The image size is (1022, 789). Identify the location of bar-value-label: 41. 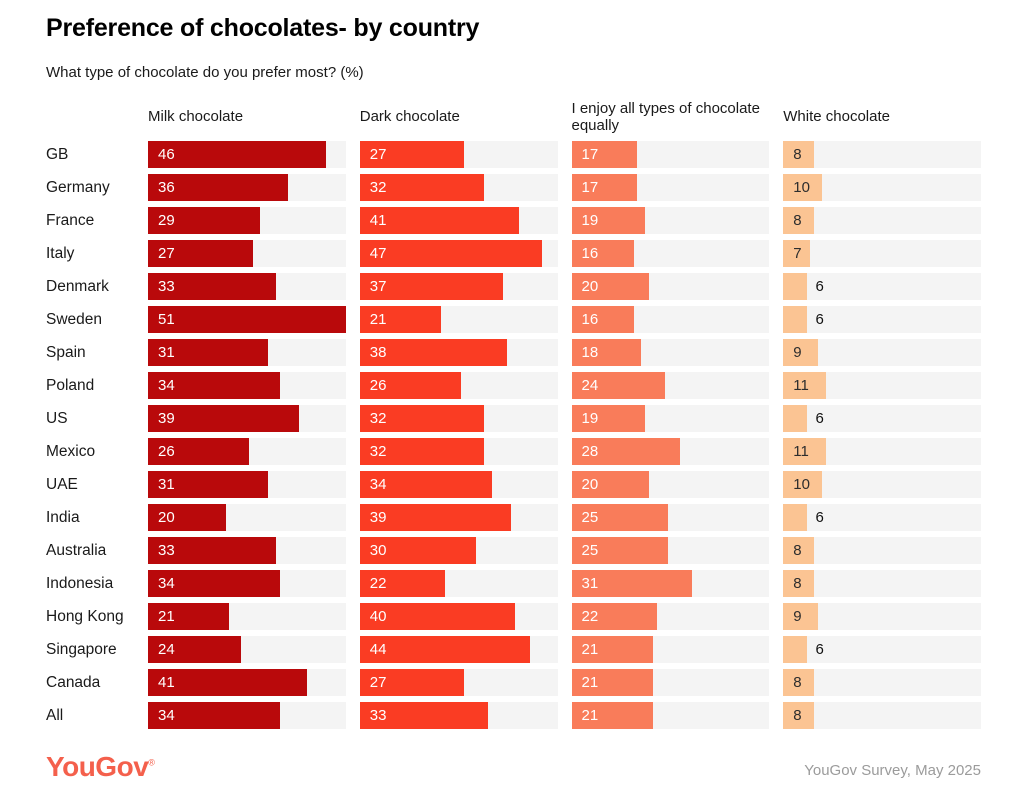
(166, 682).